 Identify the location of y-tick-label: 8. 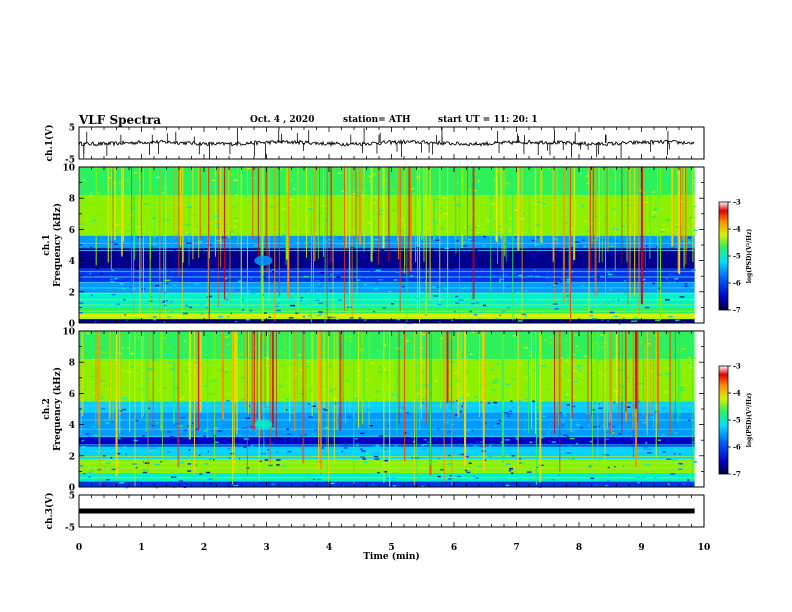
(72, 364).